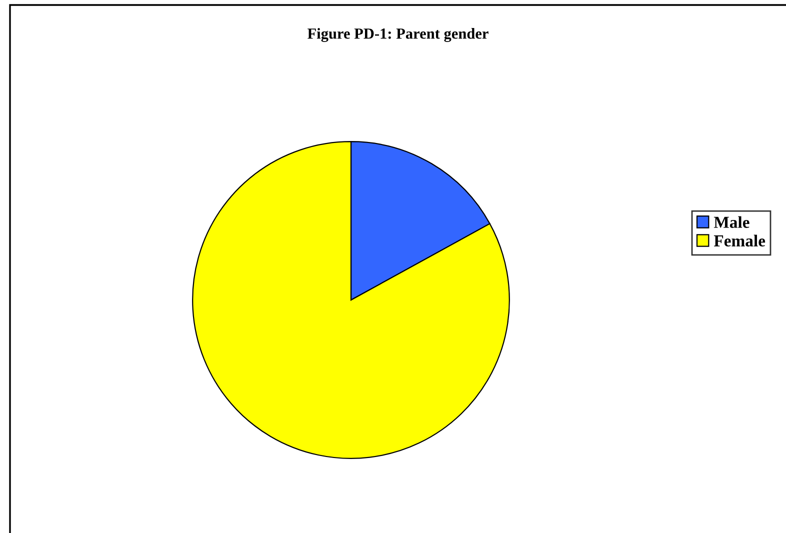  I want to click on chart-title: Figure PD-1: Parent gender, so click(398, 35).